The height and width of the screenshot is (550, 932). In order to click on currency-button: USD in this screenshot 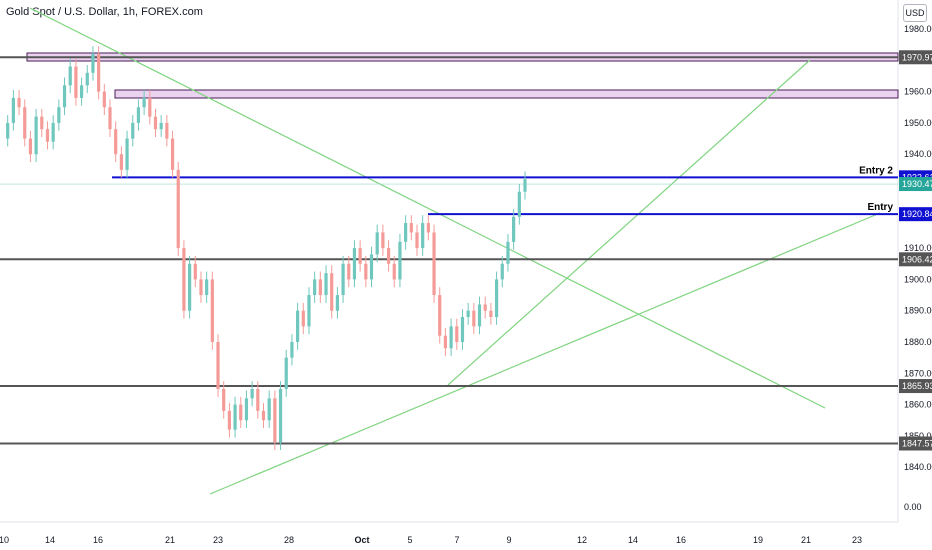, I will do `click(915, 13)`.